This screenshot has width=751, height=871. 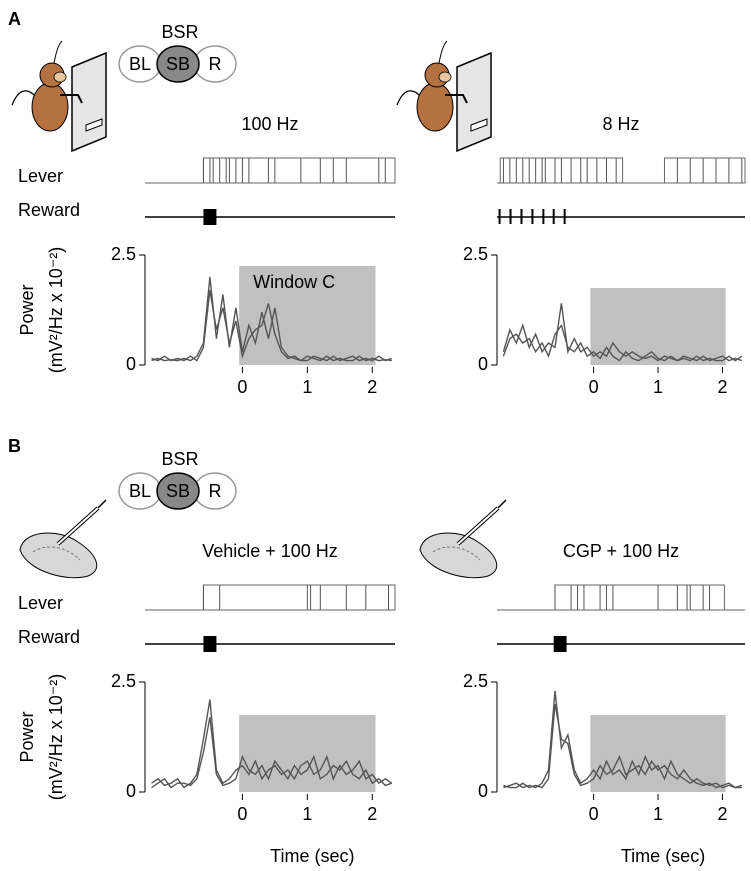 I want to click on chart-title: 100 Hz, so click(x=269, y=124).